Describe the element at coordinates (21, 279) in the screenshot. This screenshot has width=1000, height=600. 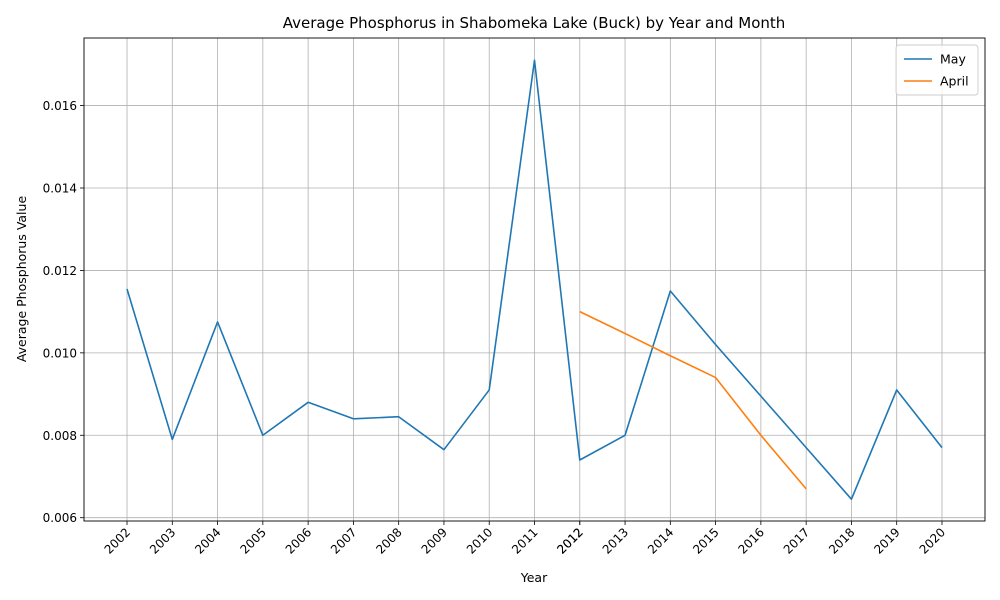
I see `y-axis-label: Average Phosphorus Value` at that location.